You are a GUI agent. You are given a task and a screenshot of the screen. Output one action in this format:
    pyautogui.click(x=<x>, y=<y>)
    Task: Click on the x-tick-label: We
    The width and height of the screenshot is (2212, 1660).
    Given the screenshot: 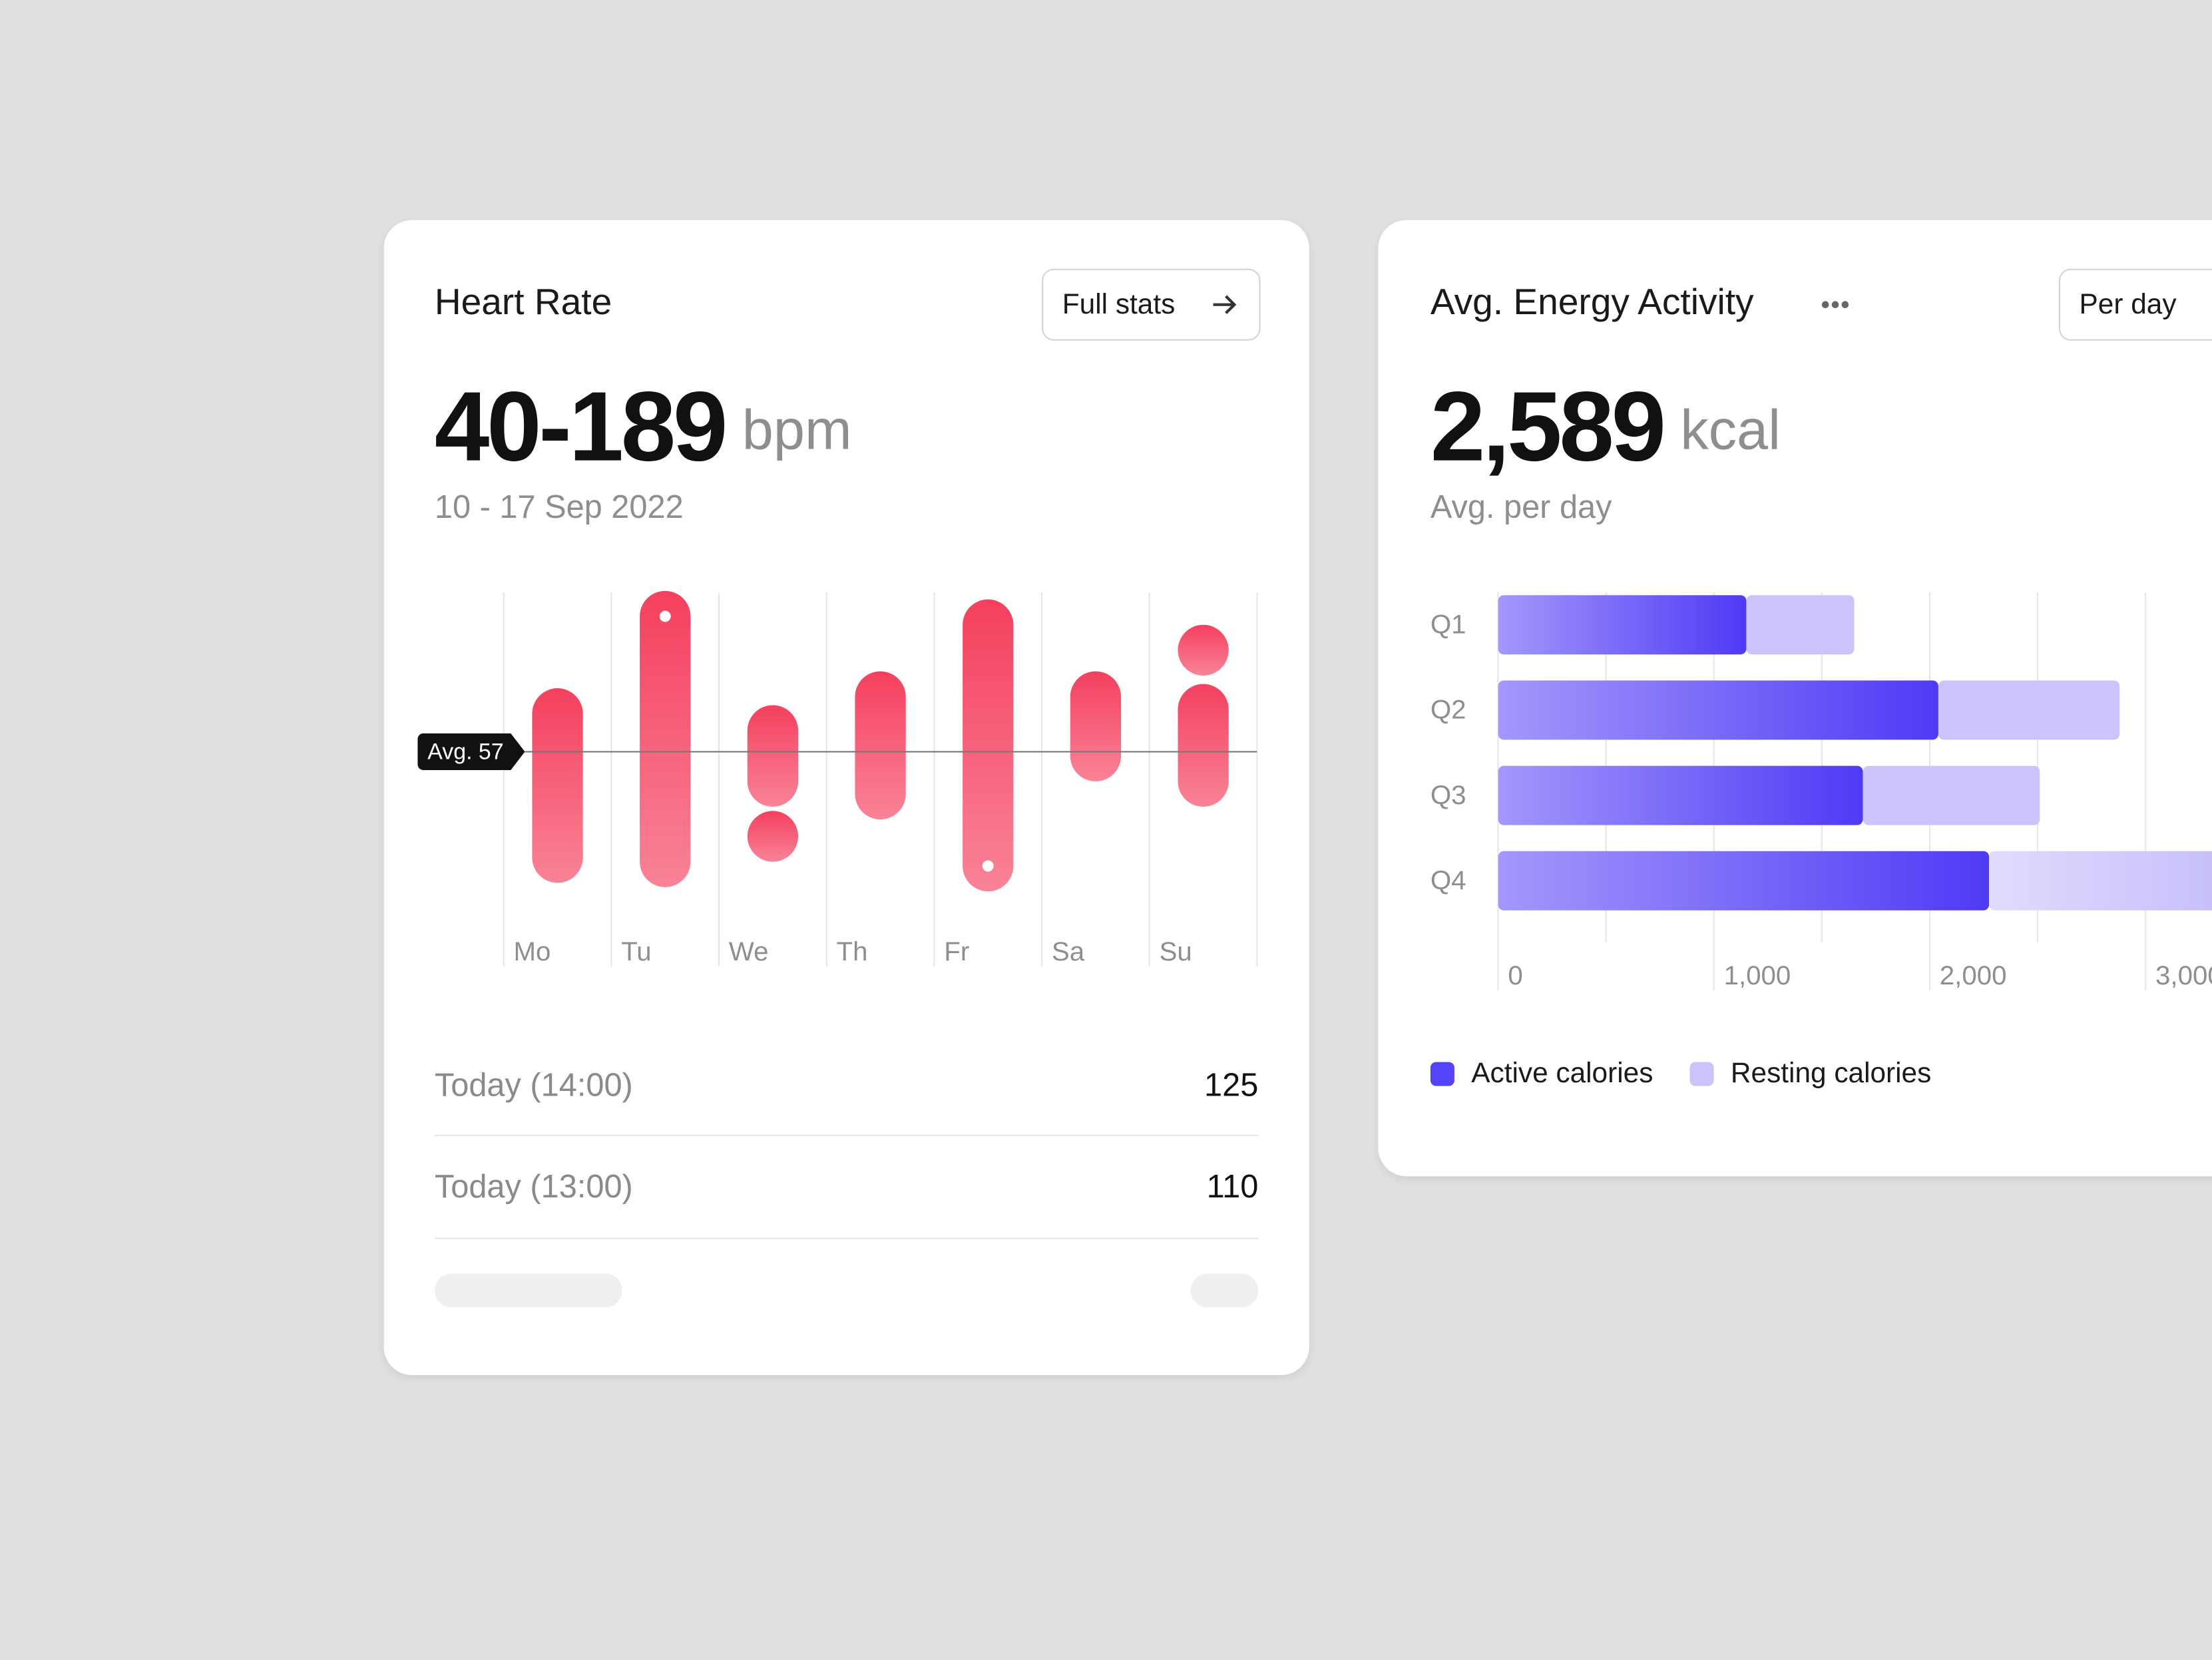 What is the action you would take?
    pyautogui.click(x=749, y=951)
    